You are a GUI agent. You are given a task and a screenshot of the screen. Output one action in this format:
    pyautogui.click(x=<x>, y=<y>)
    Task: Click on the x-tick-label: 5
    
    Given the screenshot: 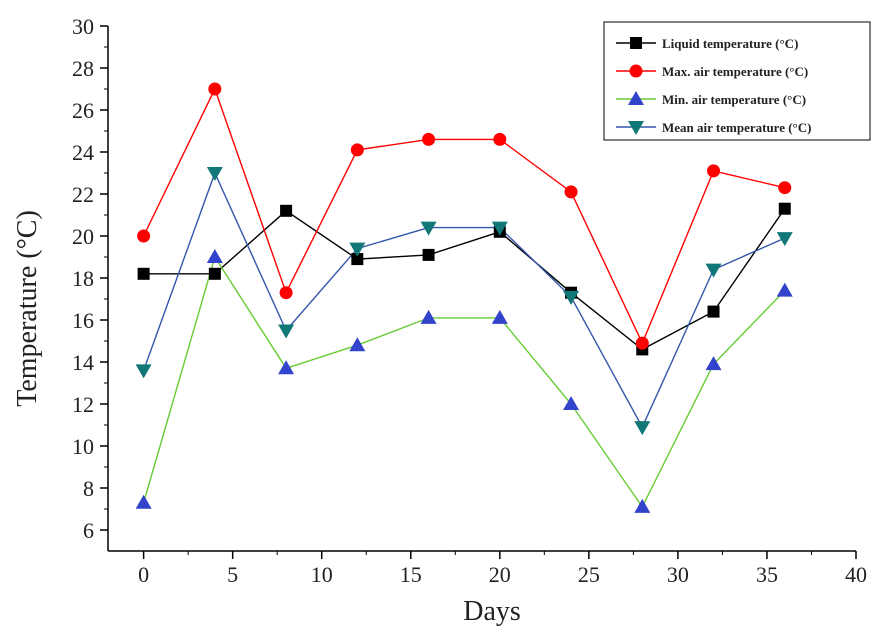 What is the action you would take?
    pyautogui.click(x=232, y=574)
    